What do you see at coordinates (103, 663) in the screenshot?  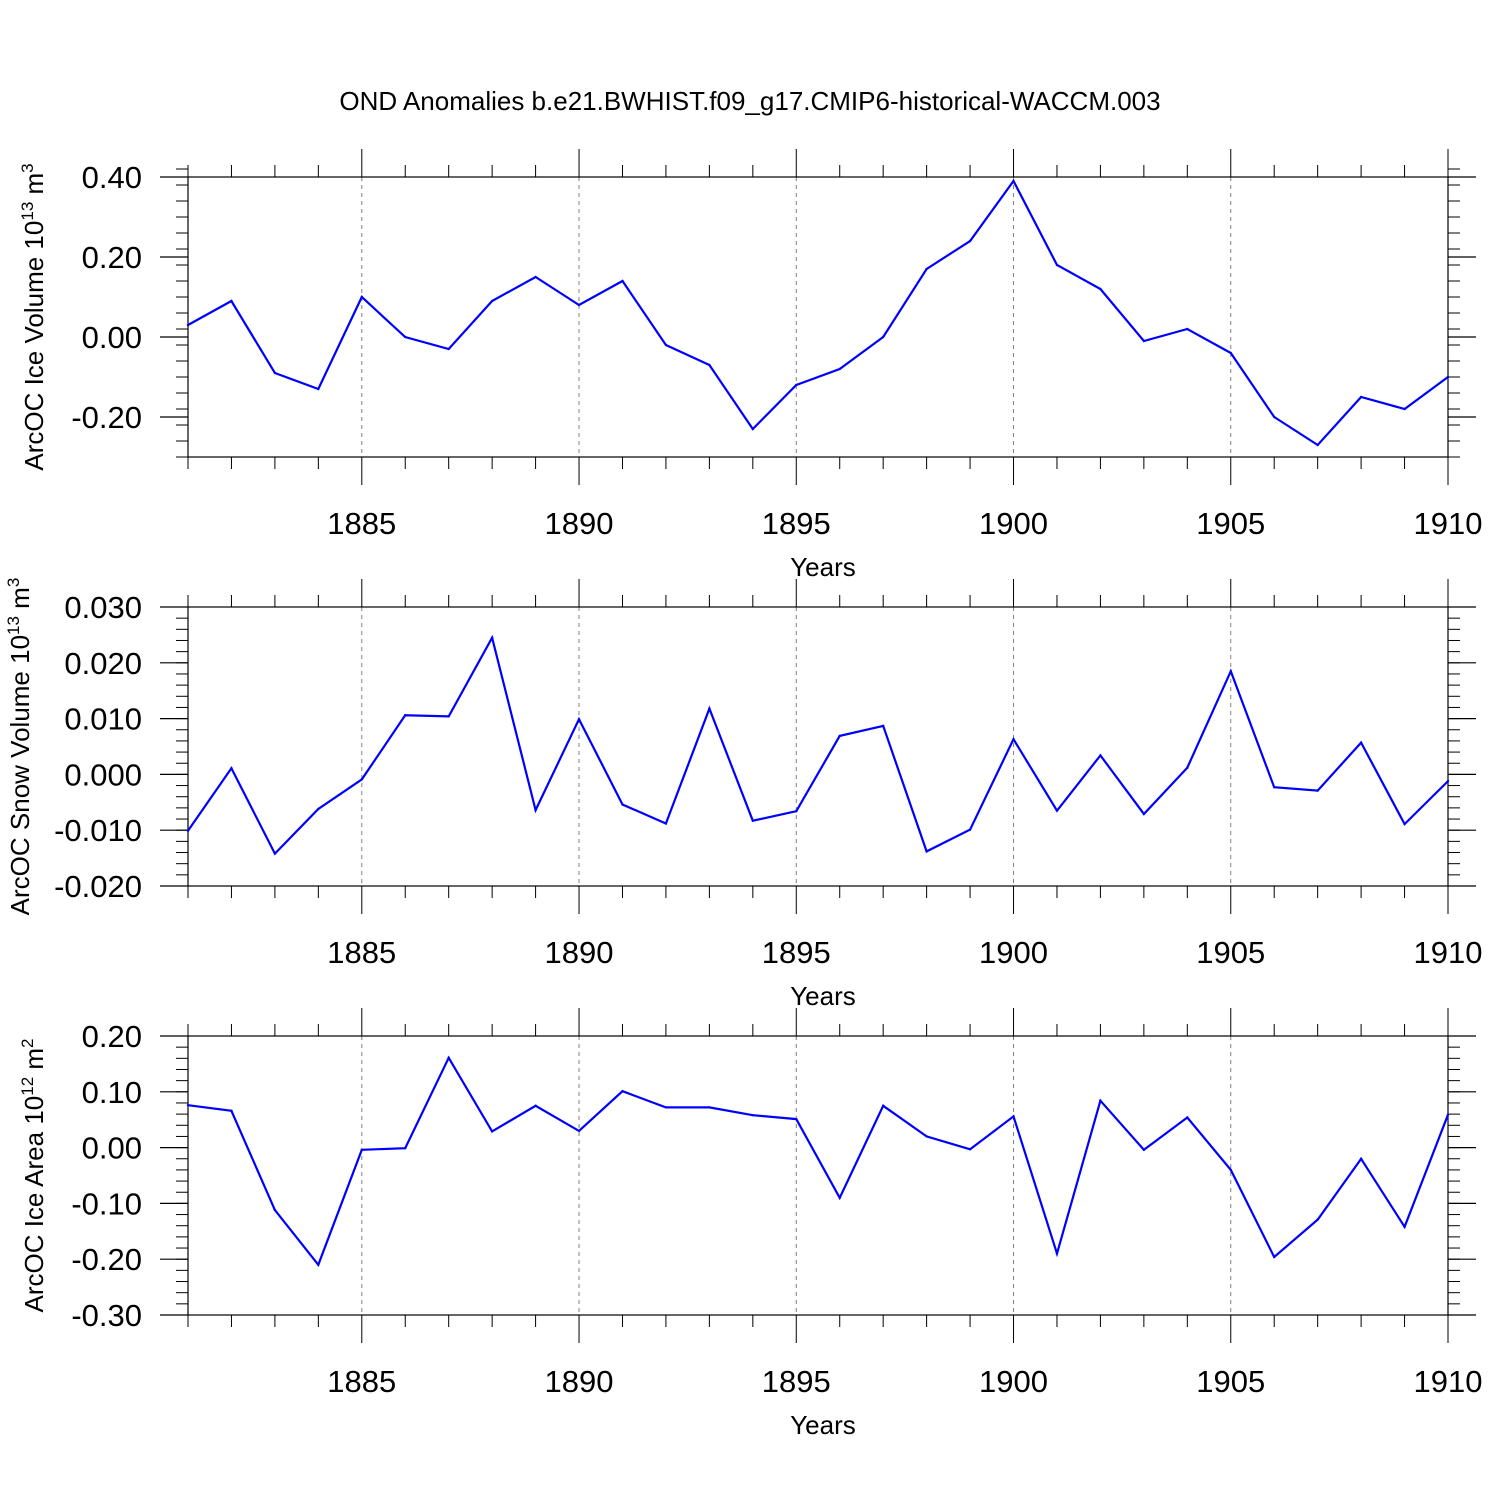 I see `y-tick-label: 0.020` at bounding box center [103, 663].